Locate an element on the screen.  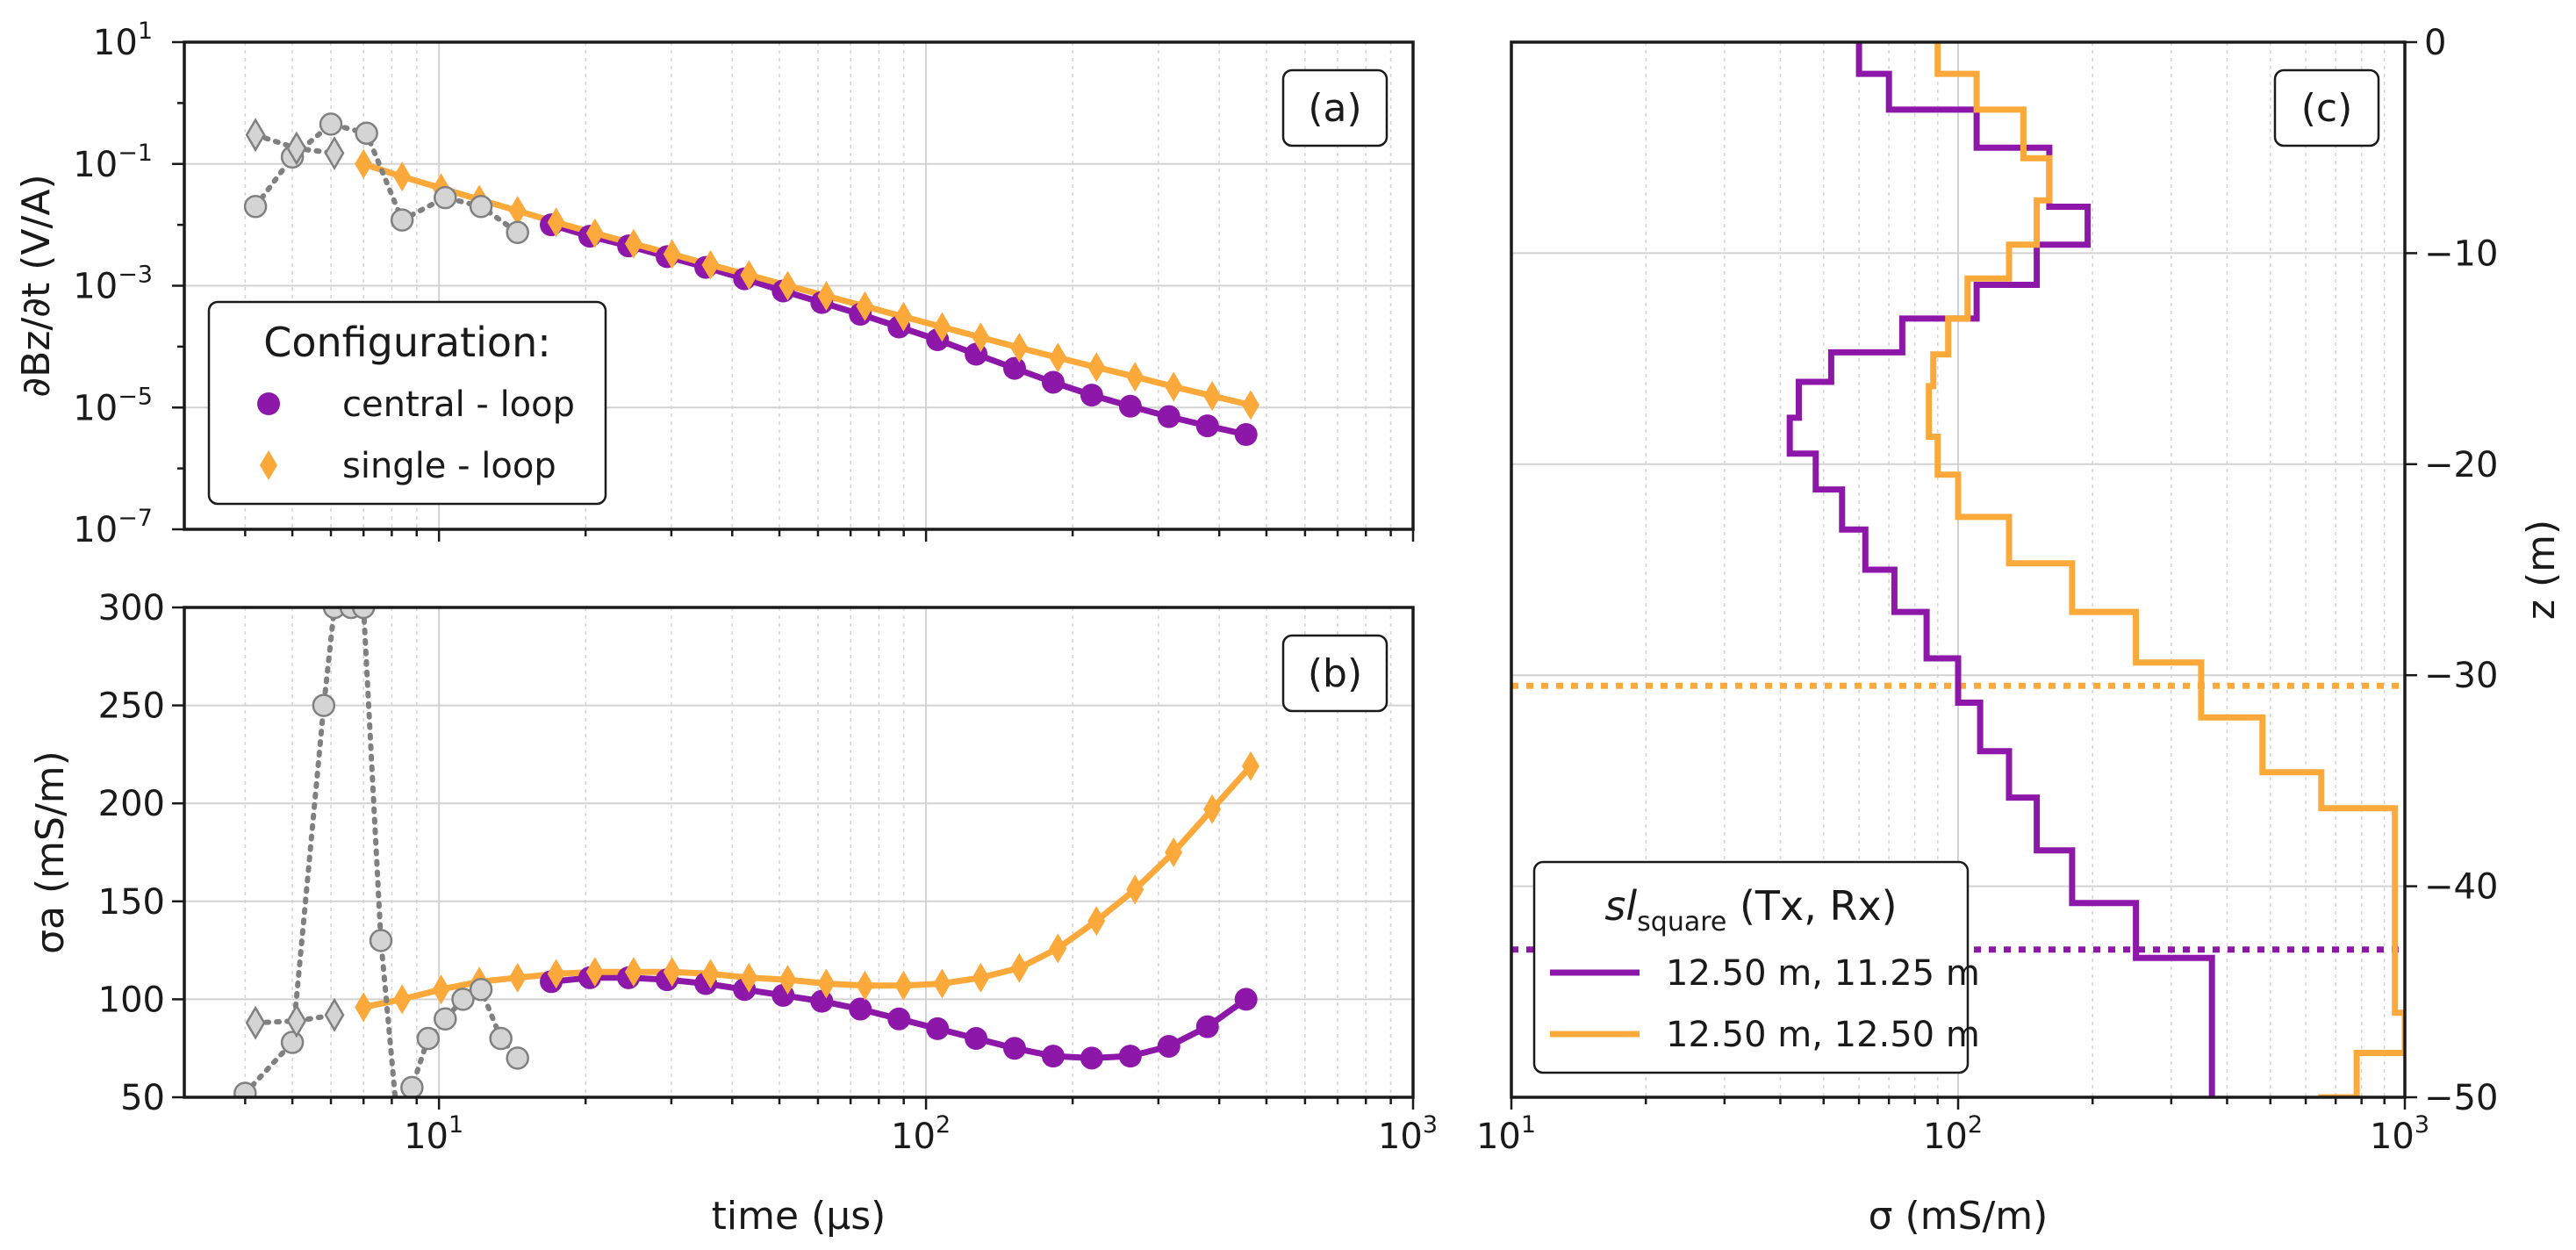
y-tick-label: −40 is located at coordinates (2461, 887).